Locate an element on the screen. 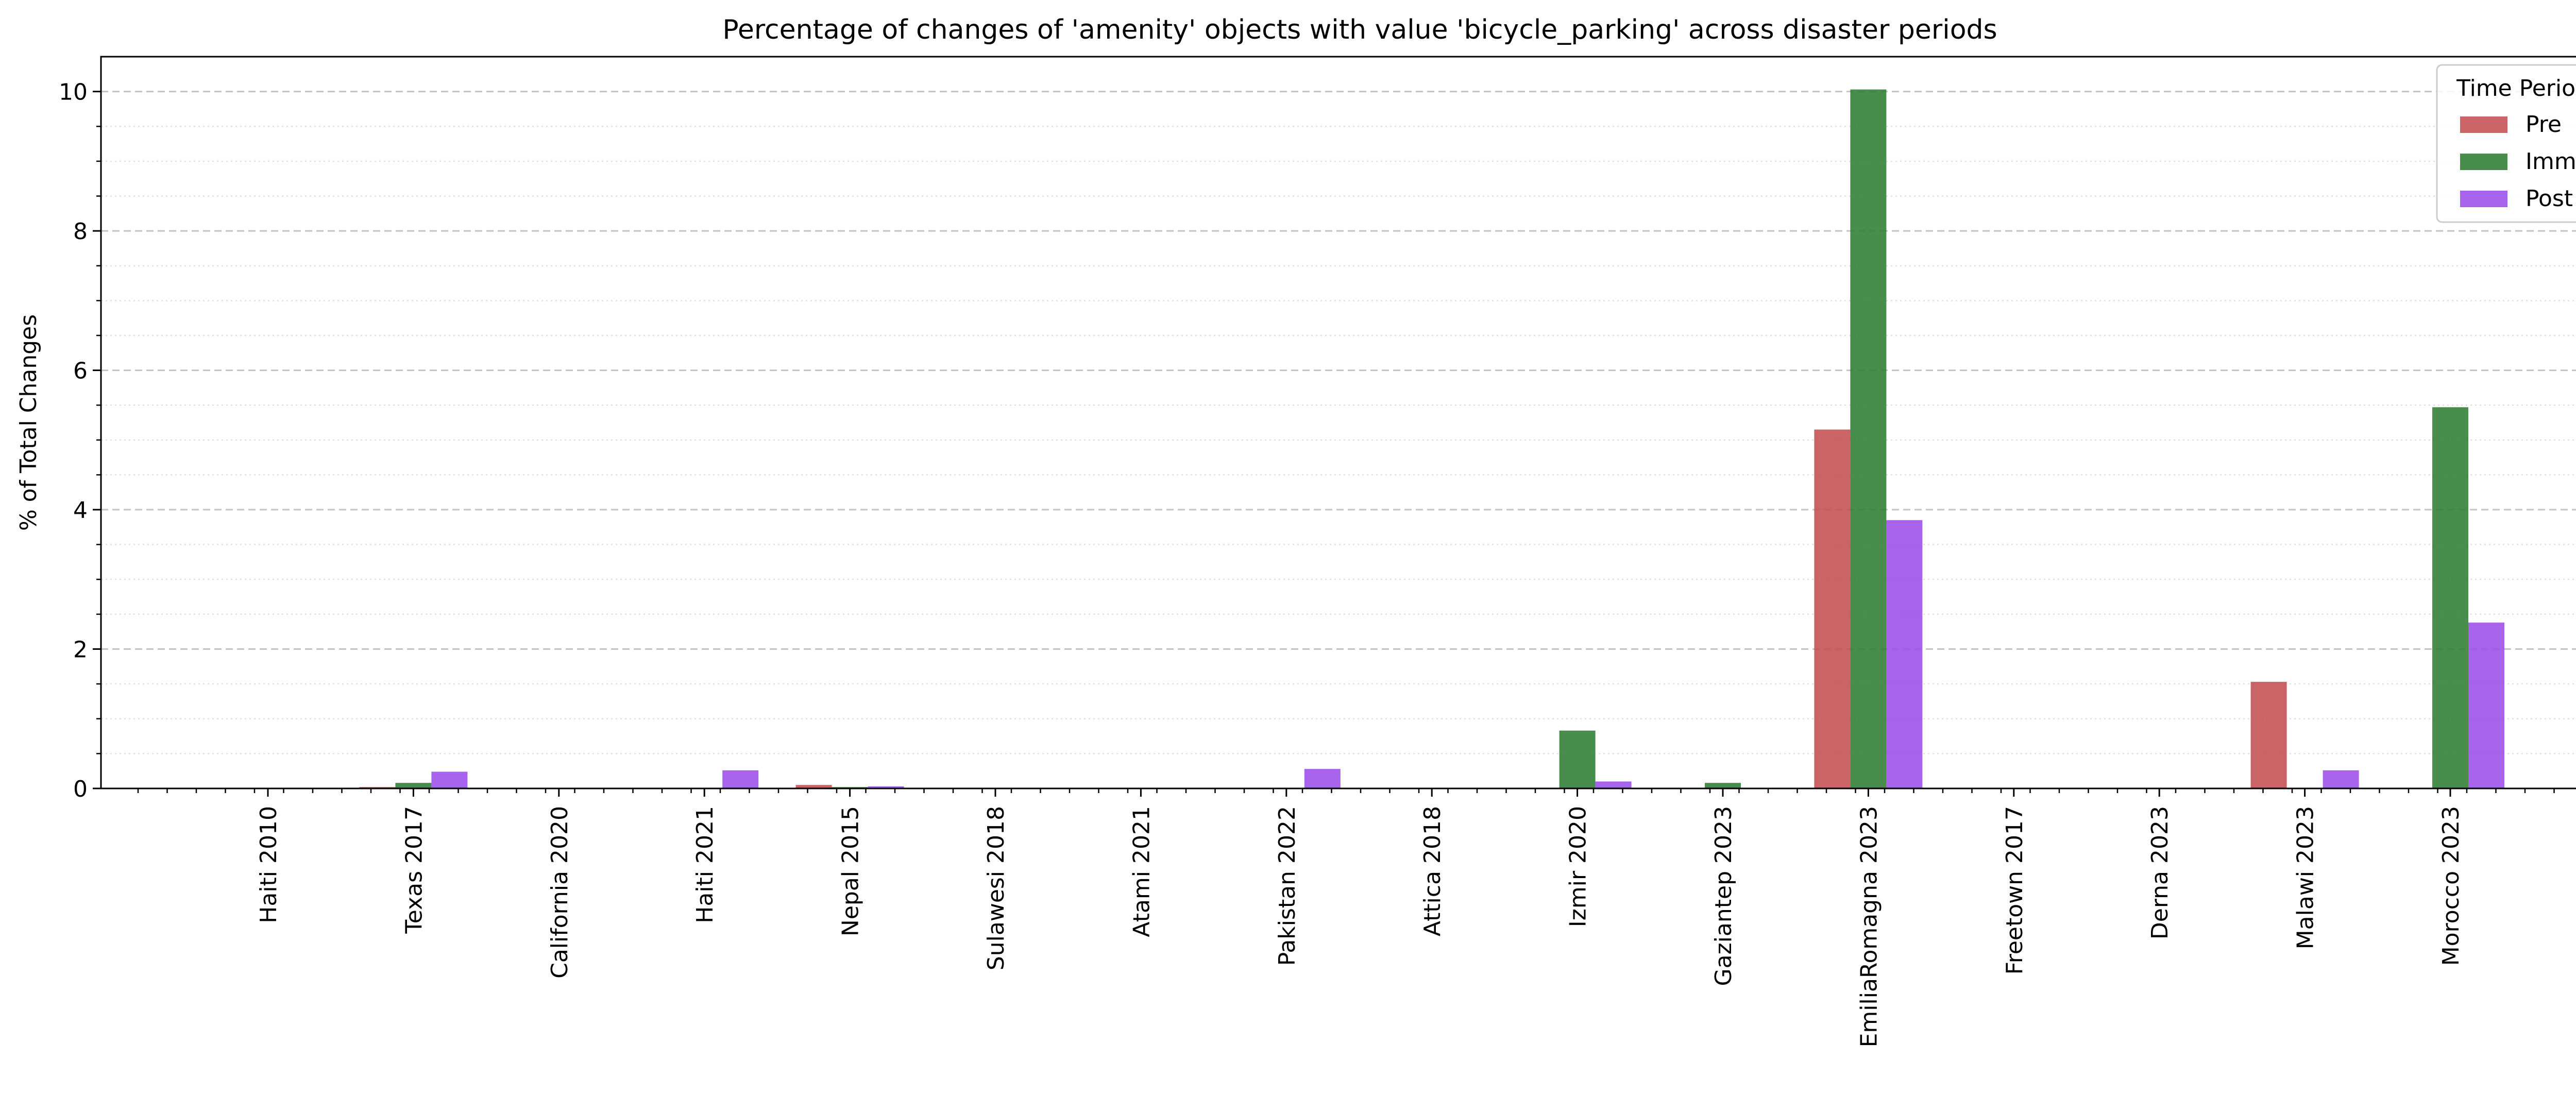 This screenshot has width=2576, height=1093. x-tick-label: California 2020 is located at coordinates (560, 892).